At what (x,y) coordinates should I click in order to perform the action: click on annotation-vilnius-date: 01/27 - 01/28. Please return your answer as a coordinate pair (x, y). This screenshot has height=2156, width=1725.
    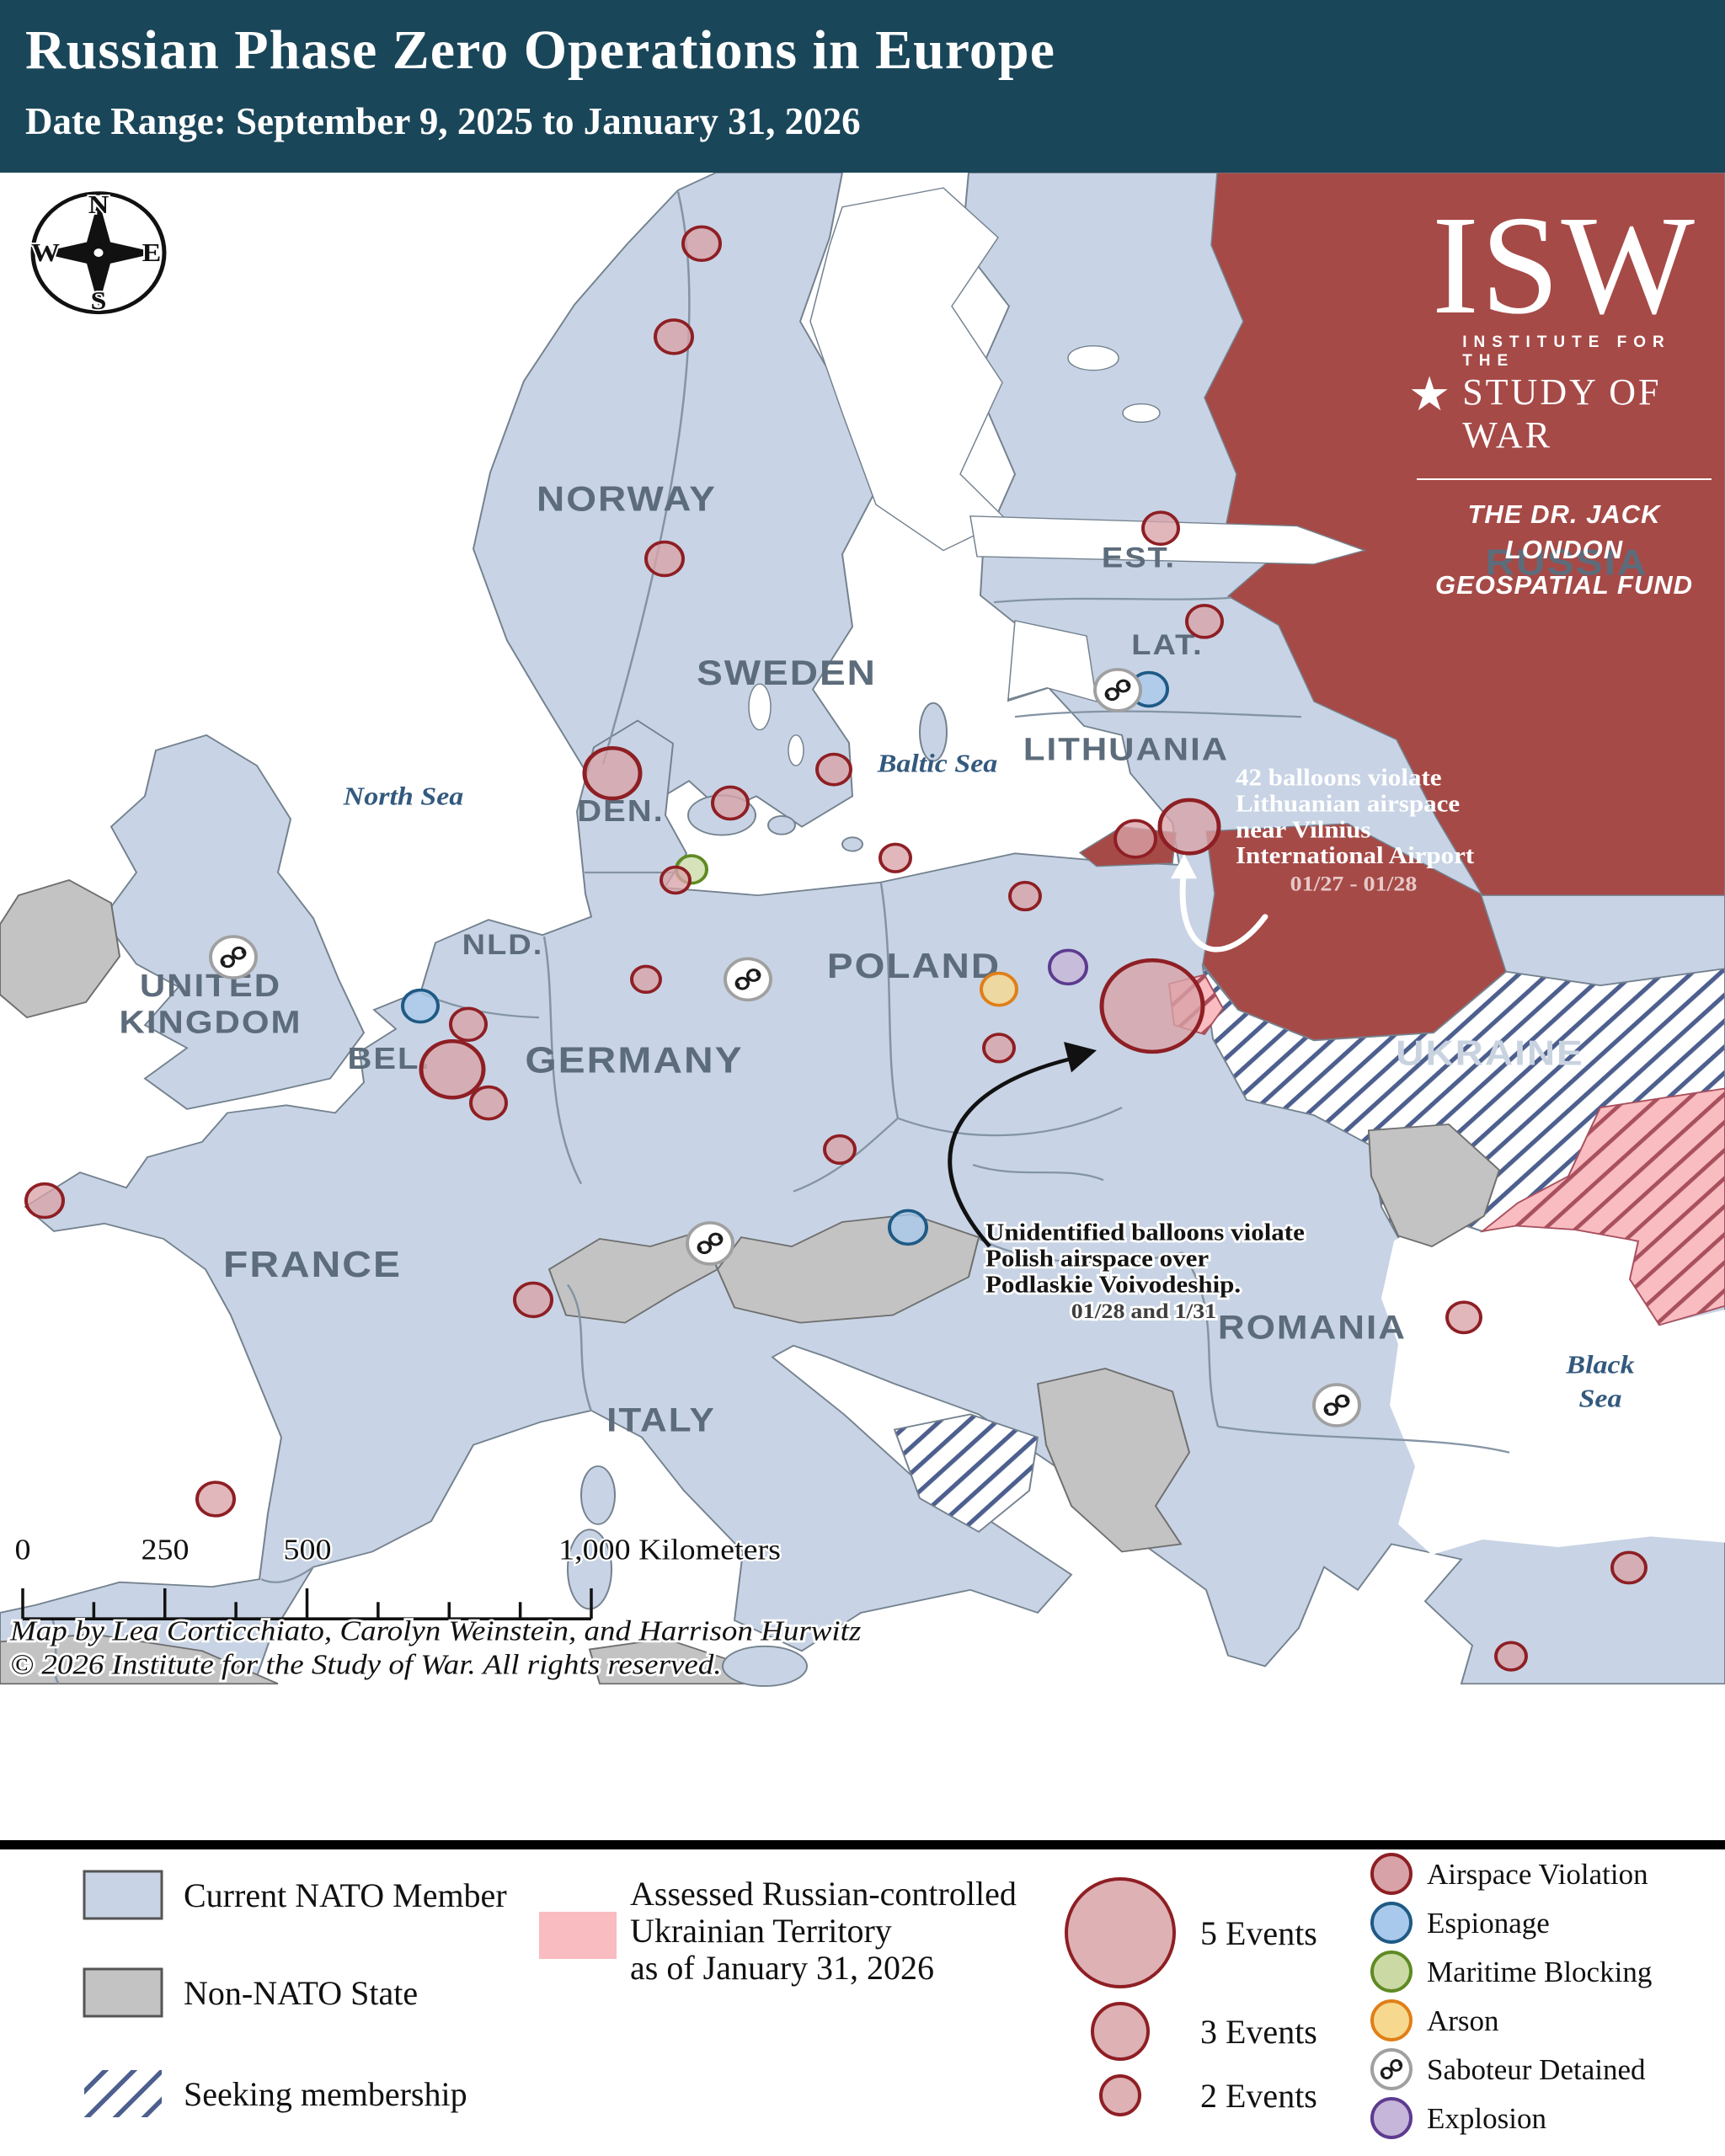
    Looking at the image, I should click on (1354, 883).